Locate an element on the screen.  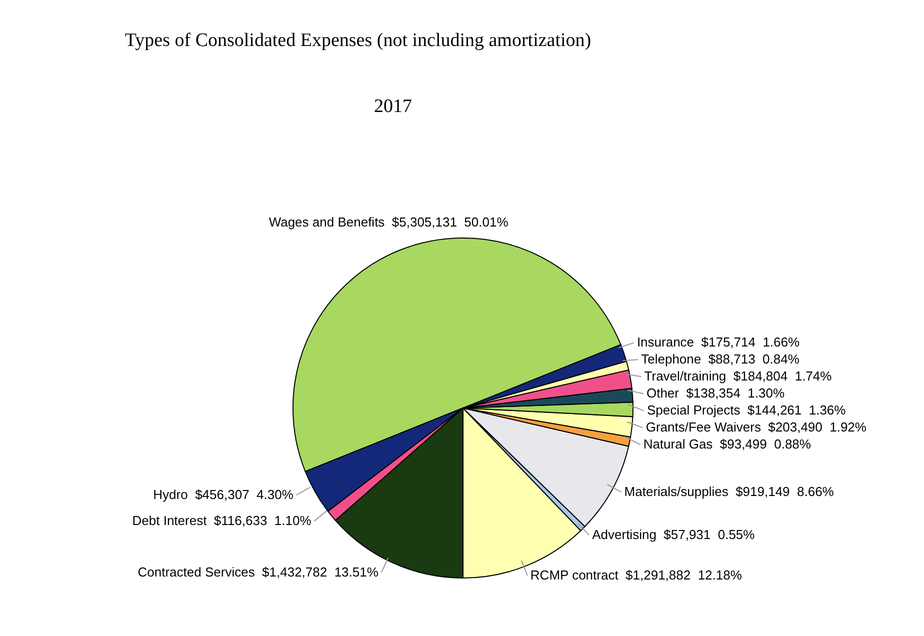
chart-subtitle: 2017 is located at coordinates (393, 107).